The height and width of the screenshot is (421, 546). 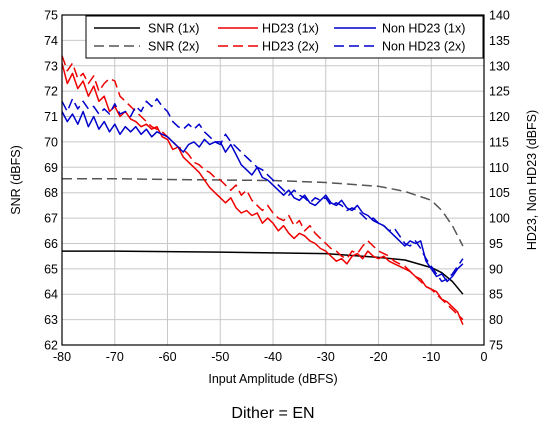 What do you see at coordinates (51, 193) in the screenshot?
I see `y-left-tick-label: 68` at bounding box center [51, 193].